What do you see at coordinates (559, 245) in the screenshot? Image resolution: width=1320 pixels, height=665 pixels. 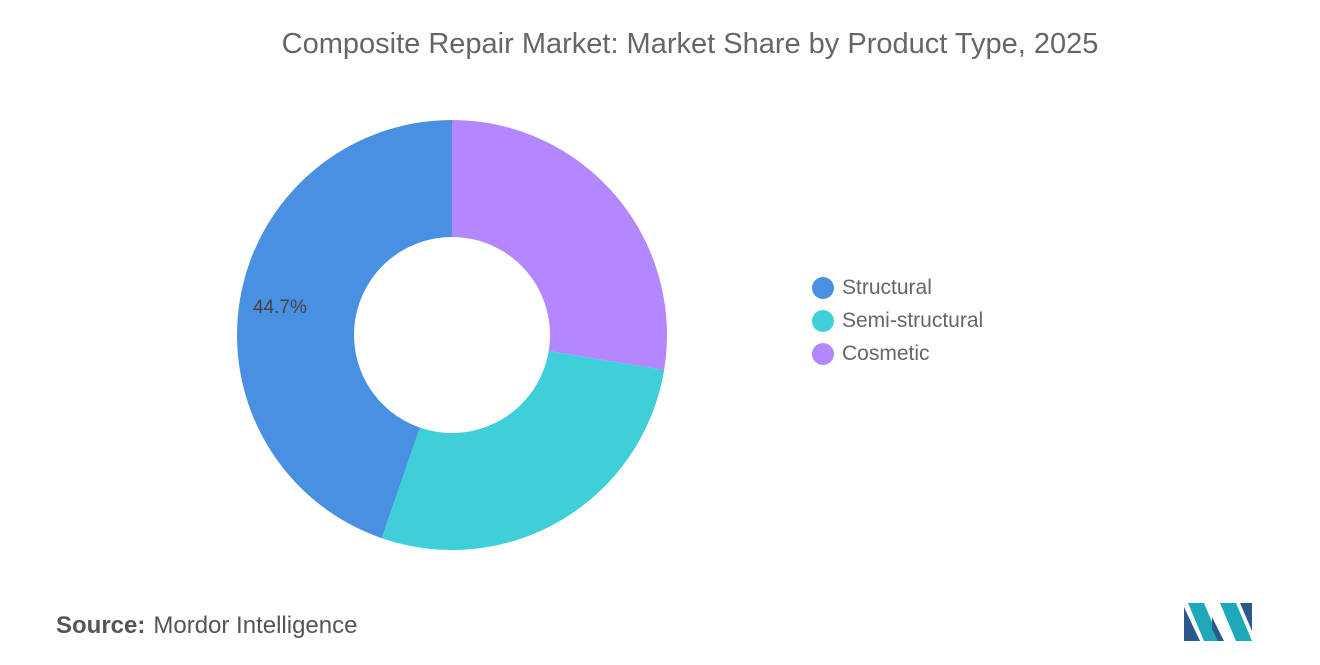 I see `slice-cosmetic` at bounding box center [559, 245].